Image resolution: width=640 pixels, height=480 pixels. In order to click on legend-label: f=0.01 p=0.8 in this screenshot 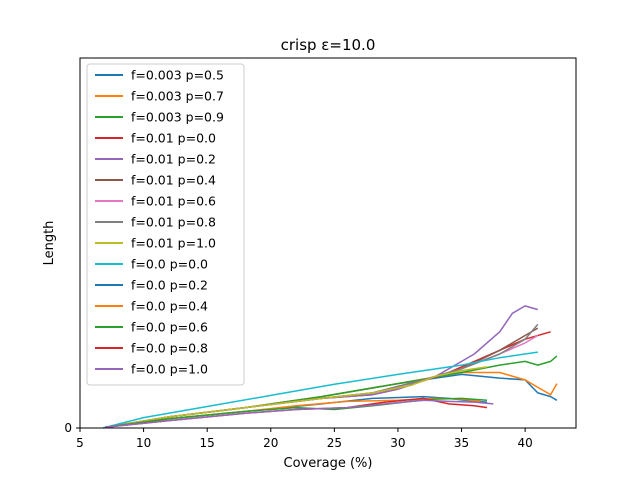, I will do `click(173, 222)`.